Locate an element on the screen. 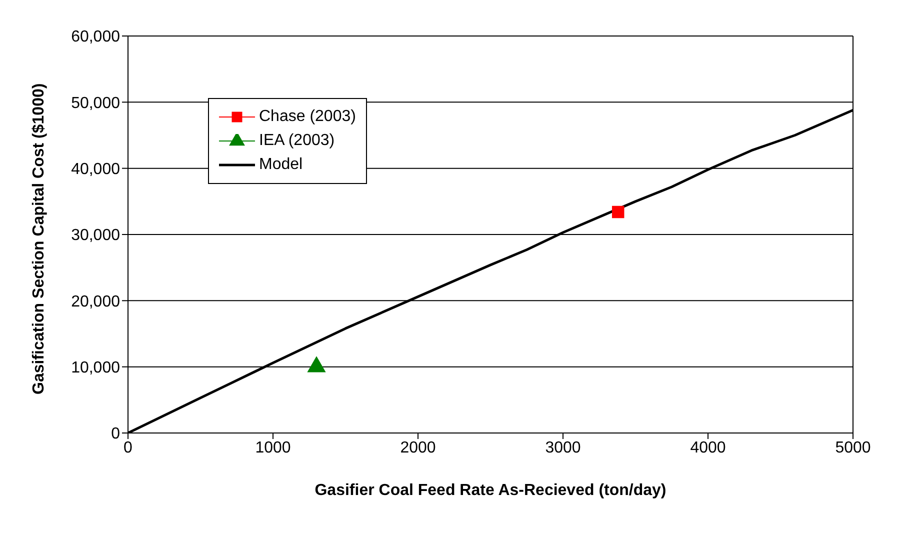  y-tick-label: 40,000 is located at coordinates (95, 169).